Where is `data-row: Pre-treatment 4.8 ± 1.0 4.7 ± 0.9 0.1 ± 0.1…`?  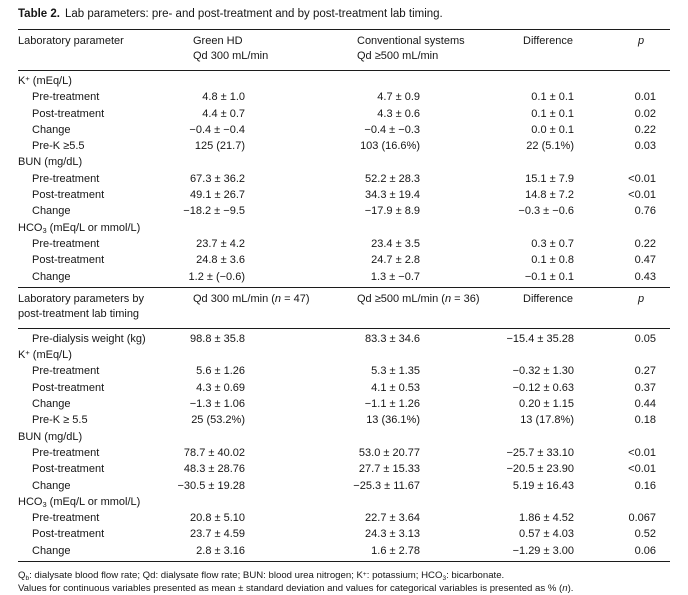 data-row: Pre-treatment 4.8 ± 1.0 4.7 ± 0.9 0.1 ± 0.1… is located at coordinates (344, 97).